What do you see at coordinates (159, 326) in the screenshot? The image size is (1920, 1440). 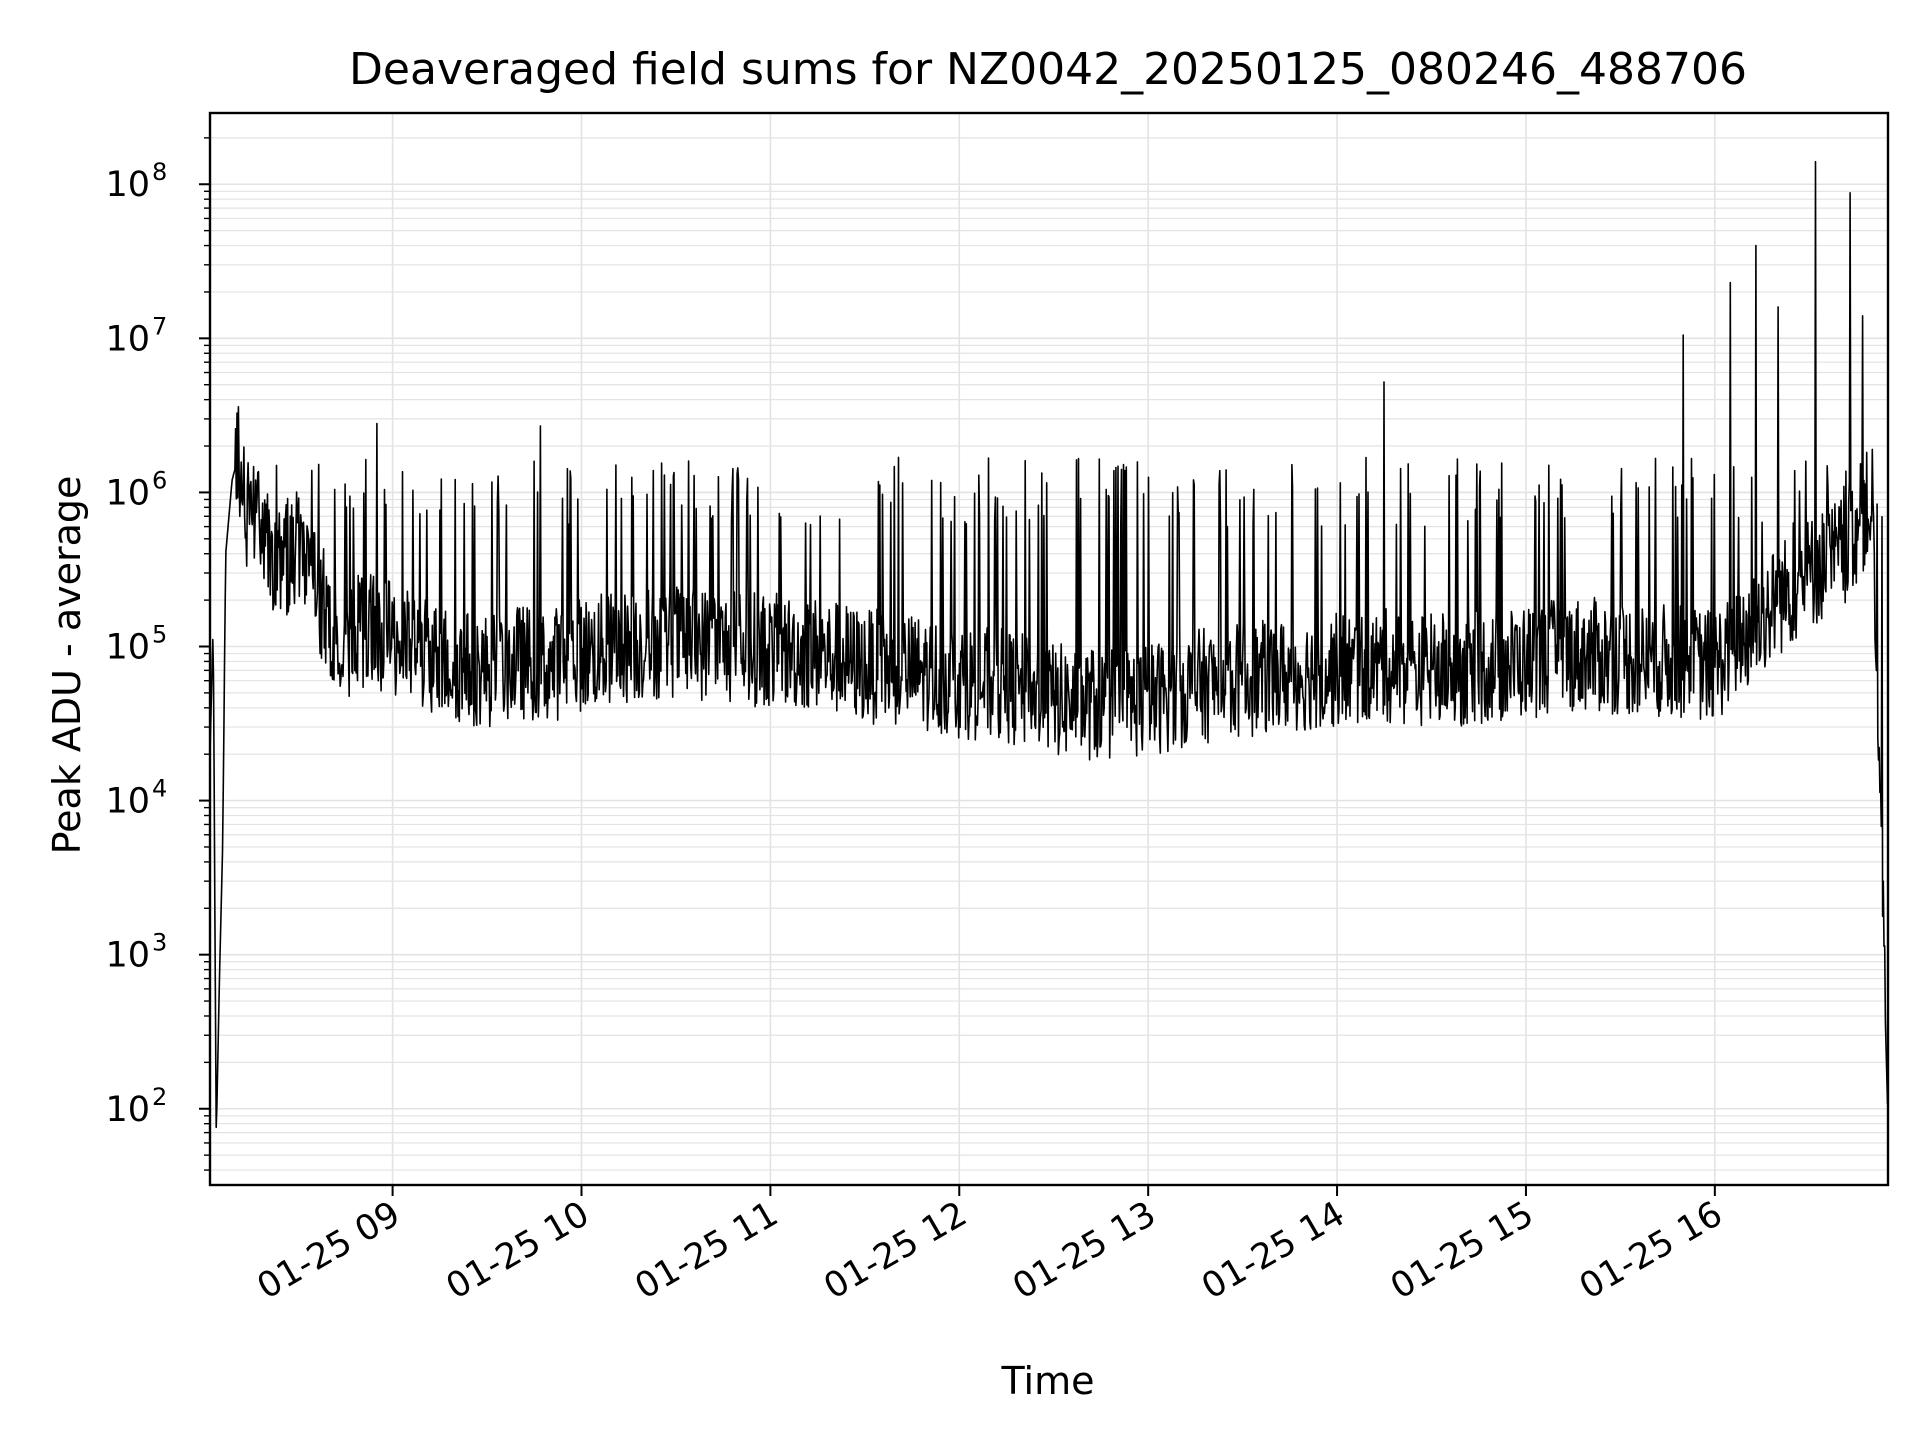 I see `y-tick-exponent: 7` at bounding box center [159, 326].